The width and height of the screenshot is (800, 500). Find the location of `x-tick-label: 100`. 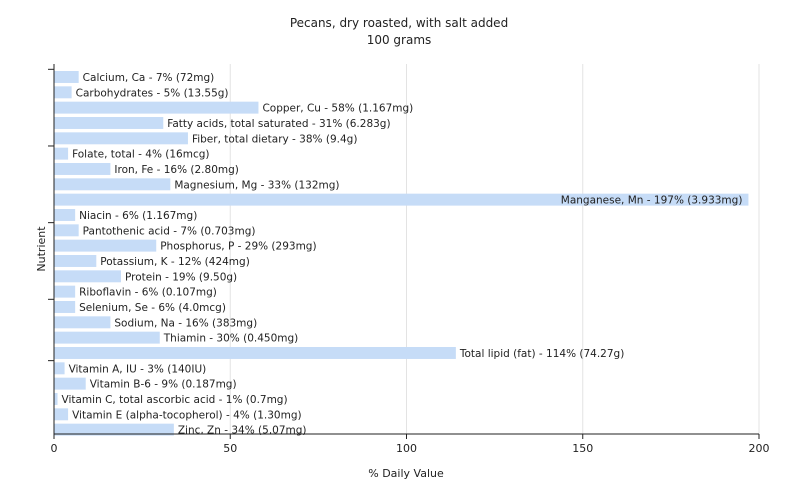

x-tick-label: 100 is located at coordinates (406, 448).